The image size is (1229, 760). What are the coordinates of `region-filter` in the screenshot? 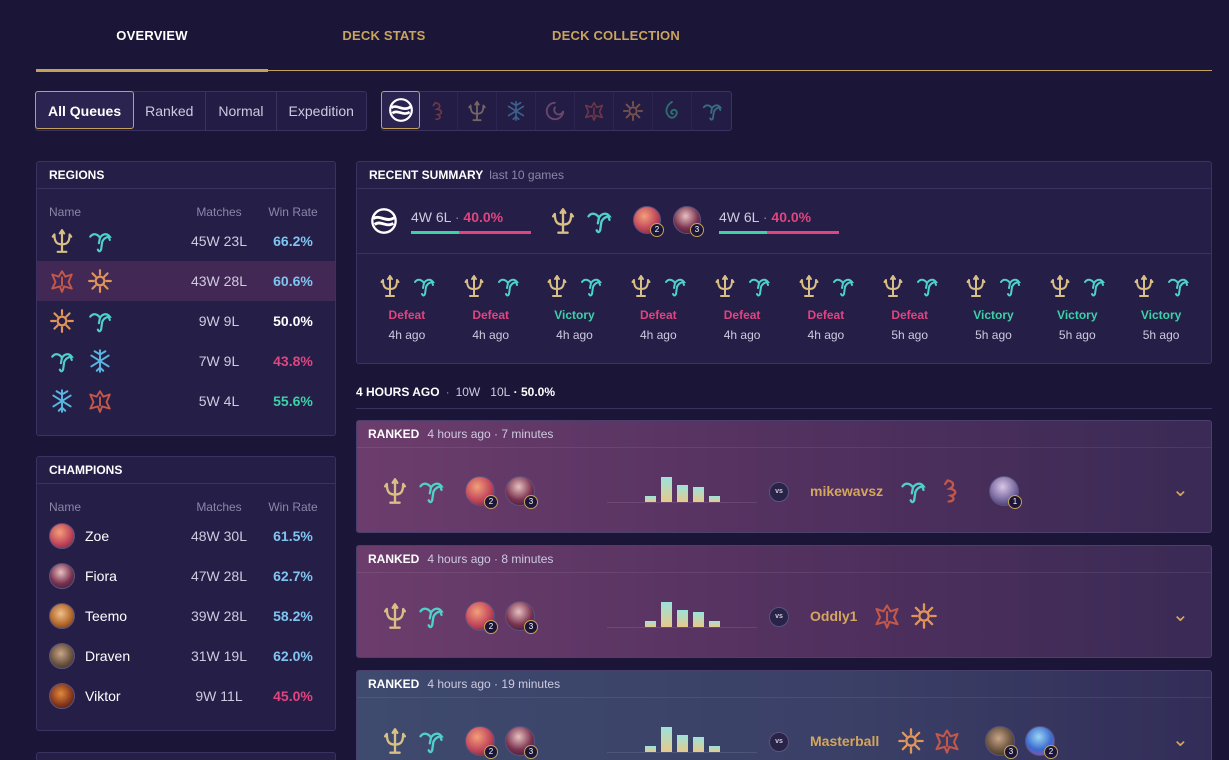 It's located at (556, 111).